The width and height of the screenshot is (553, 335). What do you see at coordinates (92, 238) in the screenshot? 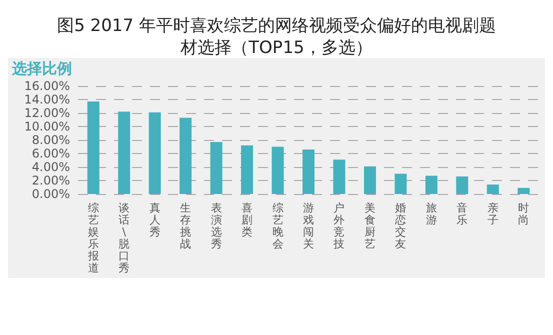
I see `x-tick-label: 综艺娱乐报道` at bounding box center [92, 238].